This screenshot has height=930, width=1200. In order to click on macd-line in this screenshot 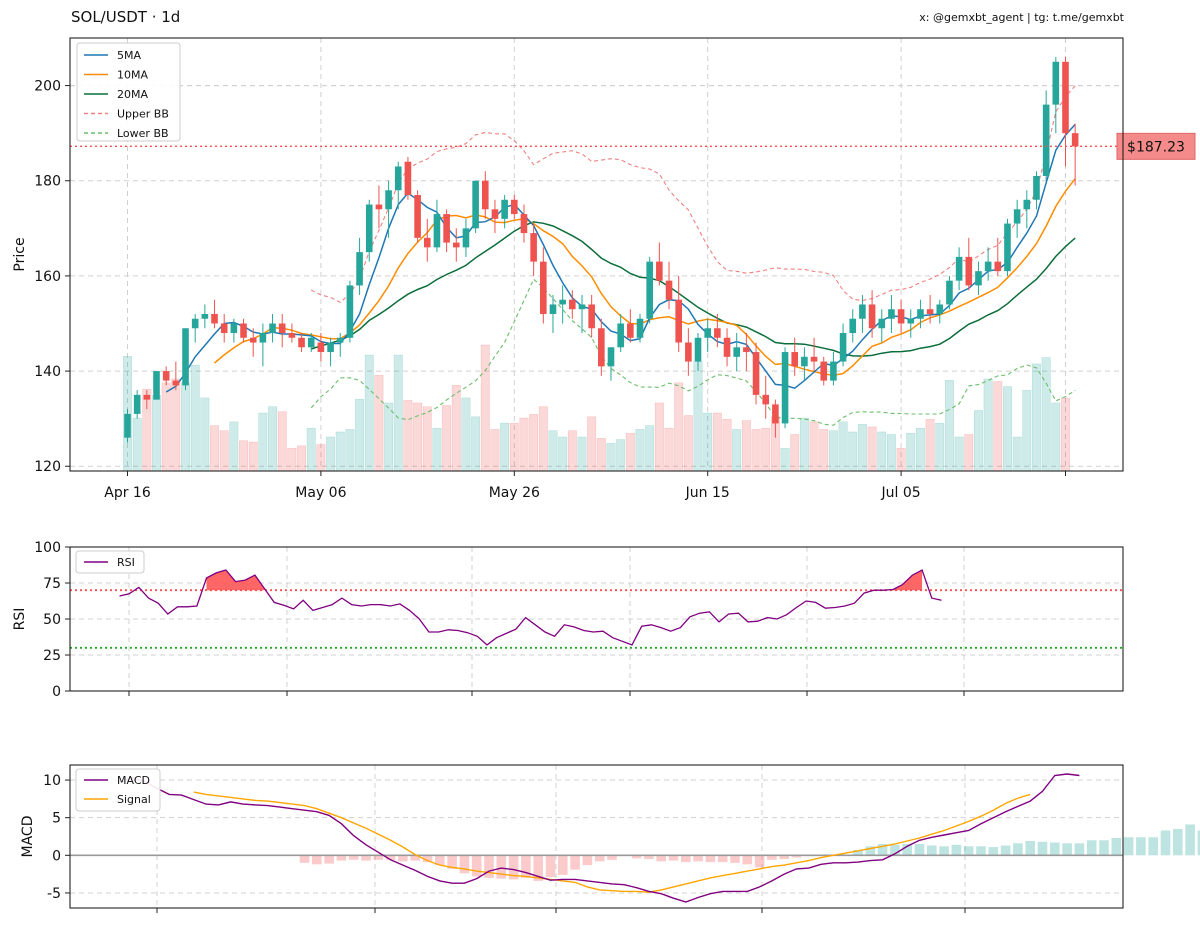, I will do `click(599, 838)`.